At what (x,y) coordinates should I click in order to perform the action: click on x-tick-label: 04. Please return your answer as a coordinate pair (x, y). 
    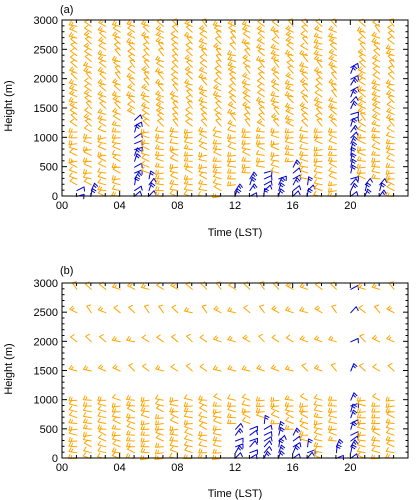
    Looking at the image, I should click on (120, 206).